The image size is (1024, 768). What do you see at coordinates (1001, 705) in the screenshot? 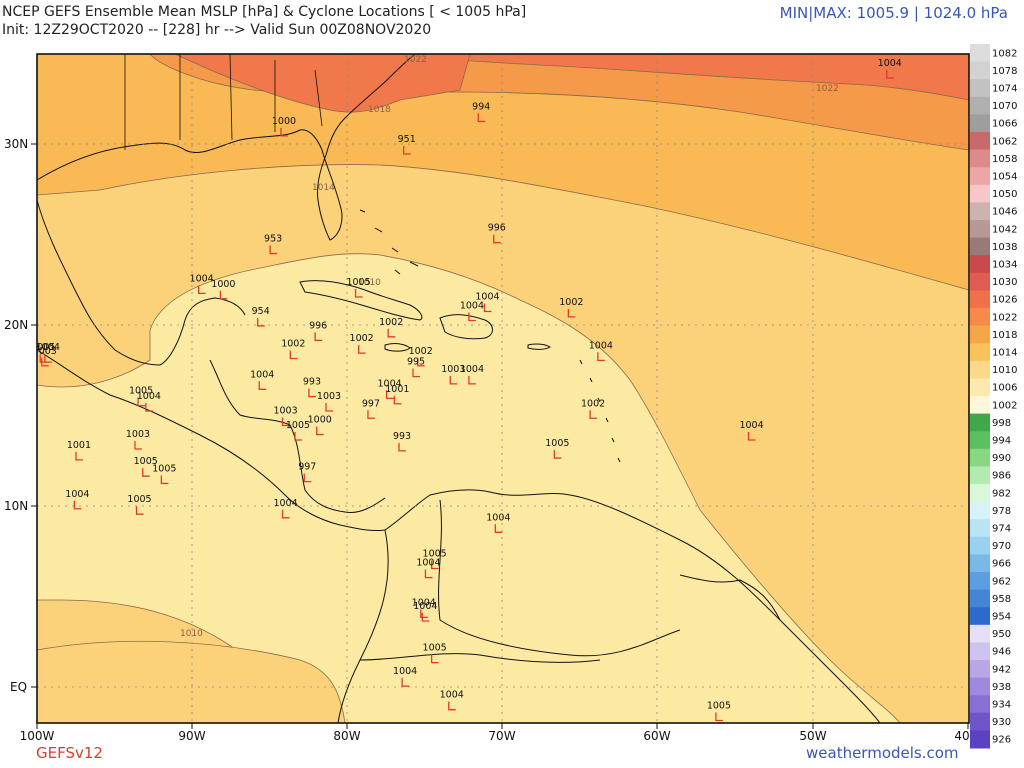
I see `colorbar-label: 934` at bounding box center [1001, 705].